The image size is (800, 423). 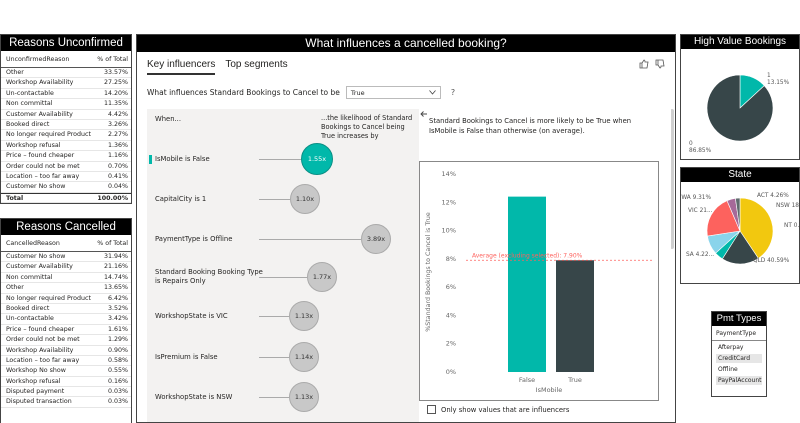 I want to click on table-row: Customer No show 31.94%, so click(x=66, y=257).